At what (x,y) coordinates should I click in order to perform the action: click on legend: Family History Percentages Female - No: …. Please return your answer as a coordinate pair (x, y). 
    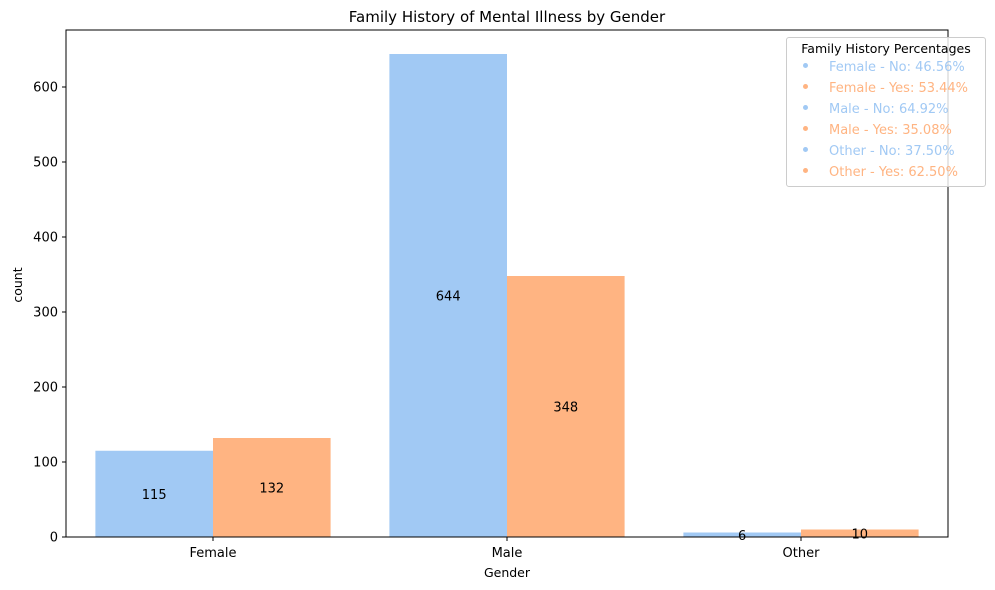
    Looking at the image, I should click on (886, 112).